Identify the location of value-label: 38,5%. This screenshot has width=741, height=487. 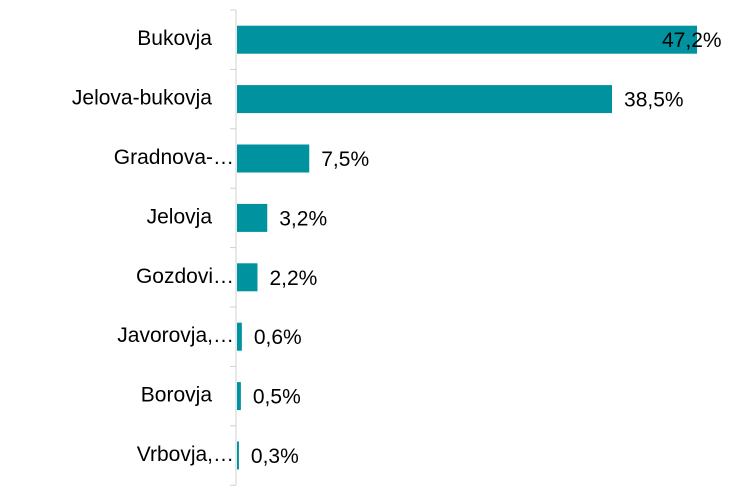
(654, 100).